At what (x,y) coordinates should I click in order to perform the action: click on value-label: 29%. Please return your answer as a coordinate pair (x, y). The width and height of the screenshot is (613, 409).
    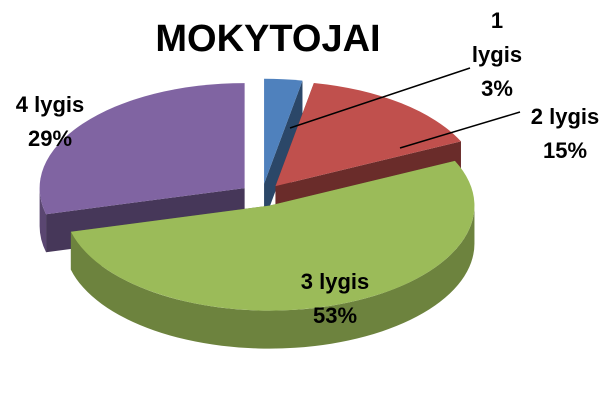
    Looking at the image, I should click on (50, 138).